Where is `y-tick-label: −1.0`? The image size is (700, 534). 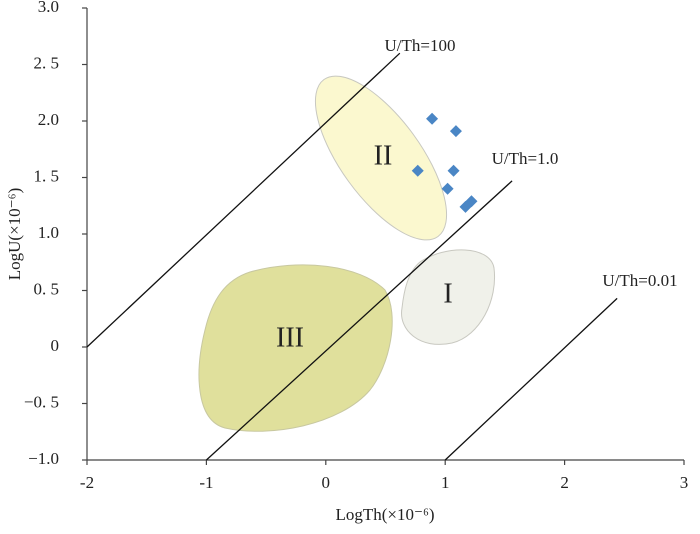
y-tick-label: −1.0 is located at coordinates (43, 458).